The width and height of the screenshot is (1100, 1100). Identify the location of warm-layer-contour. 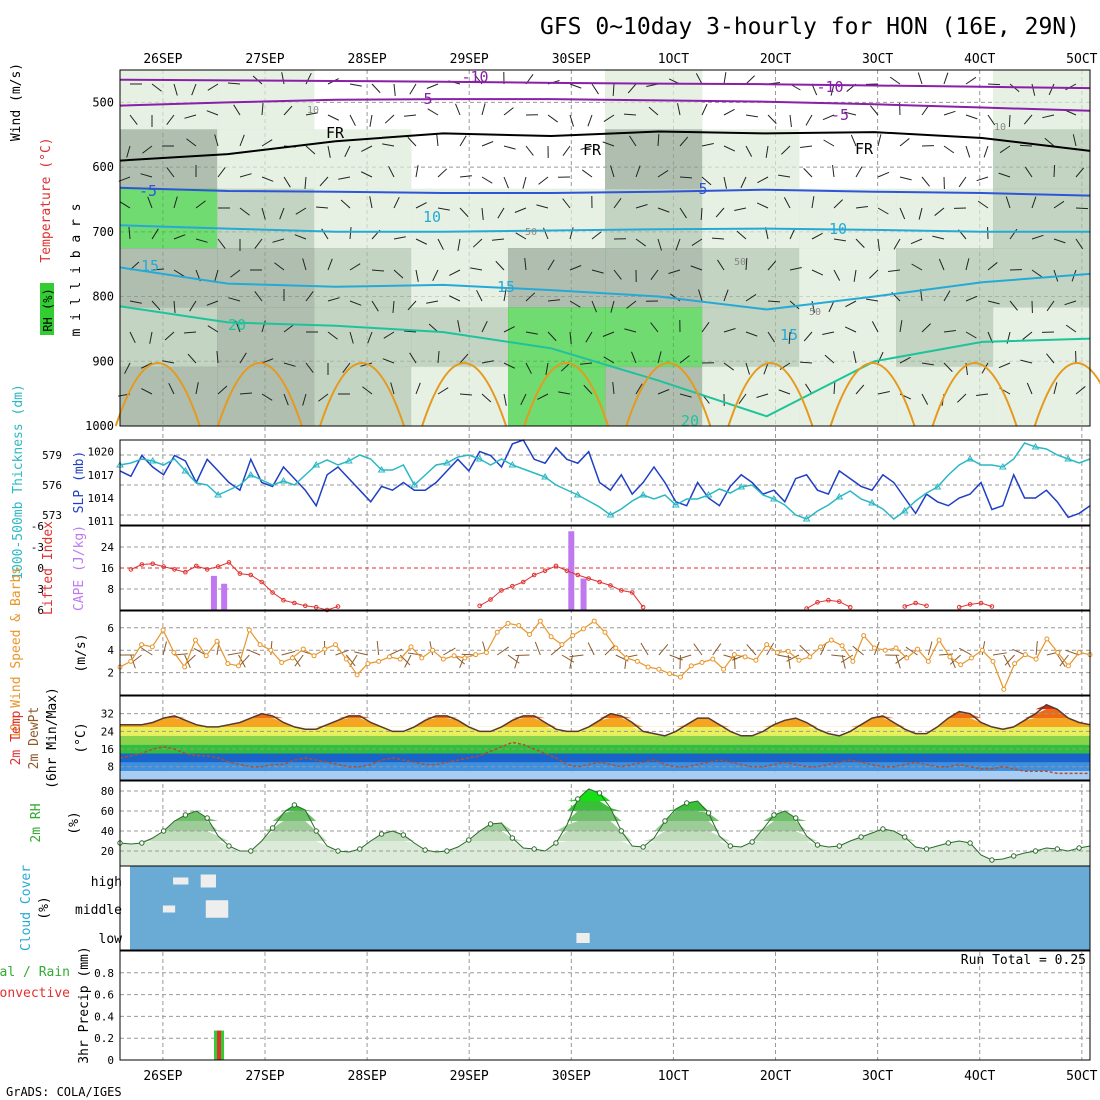
(259, 394).